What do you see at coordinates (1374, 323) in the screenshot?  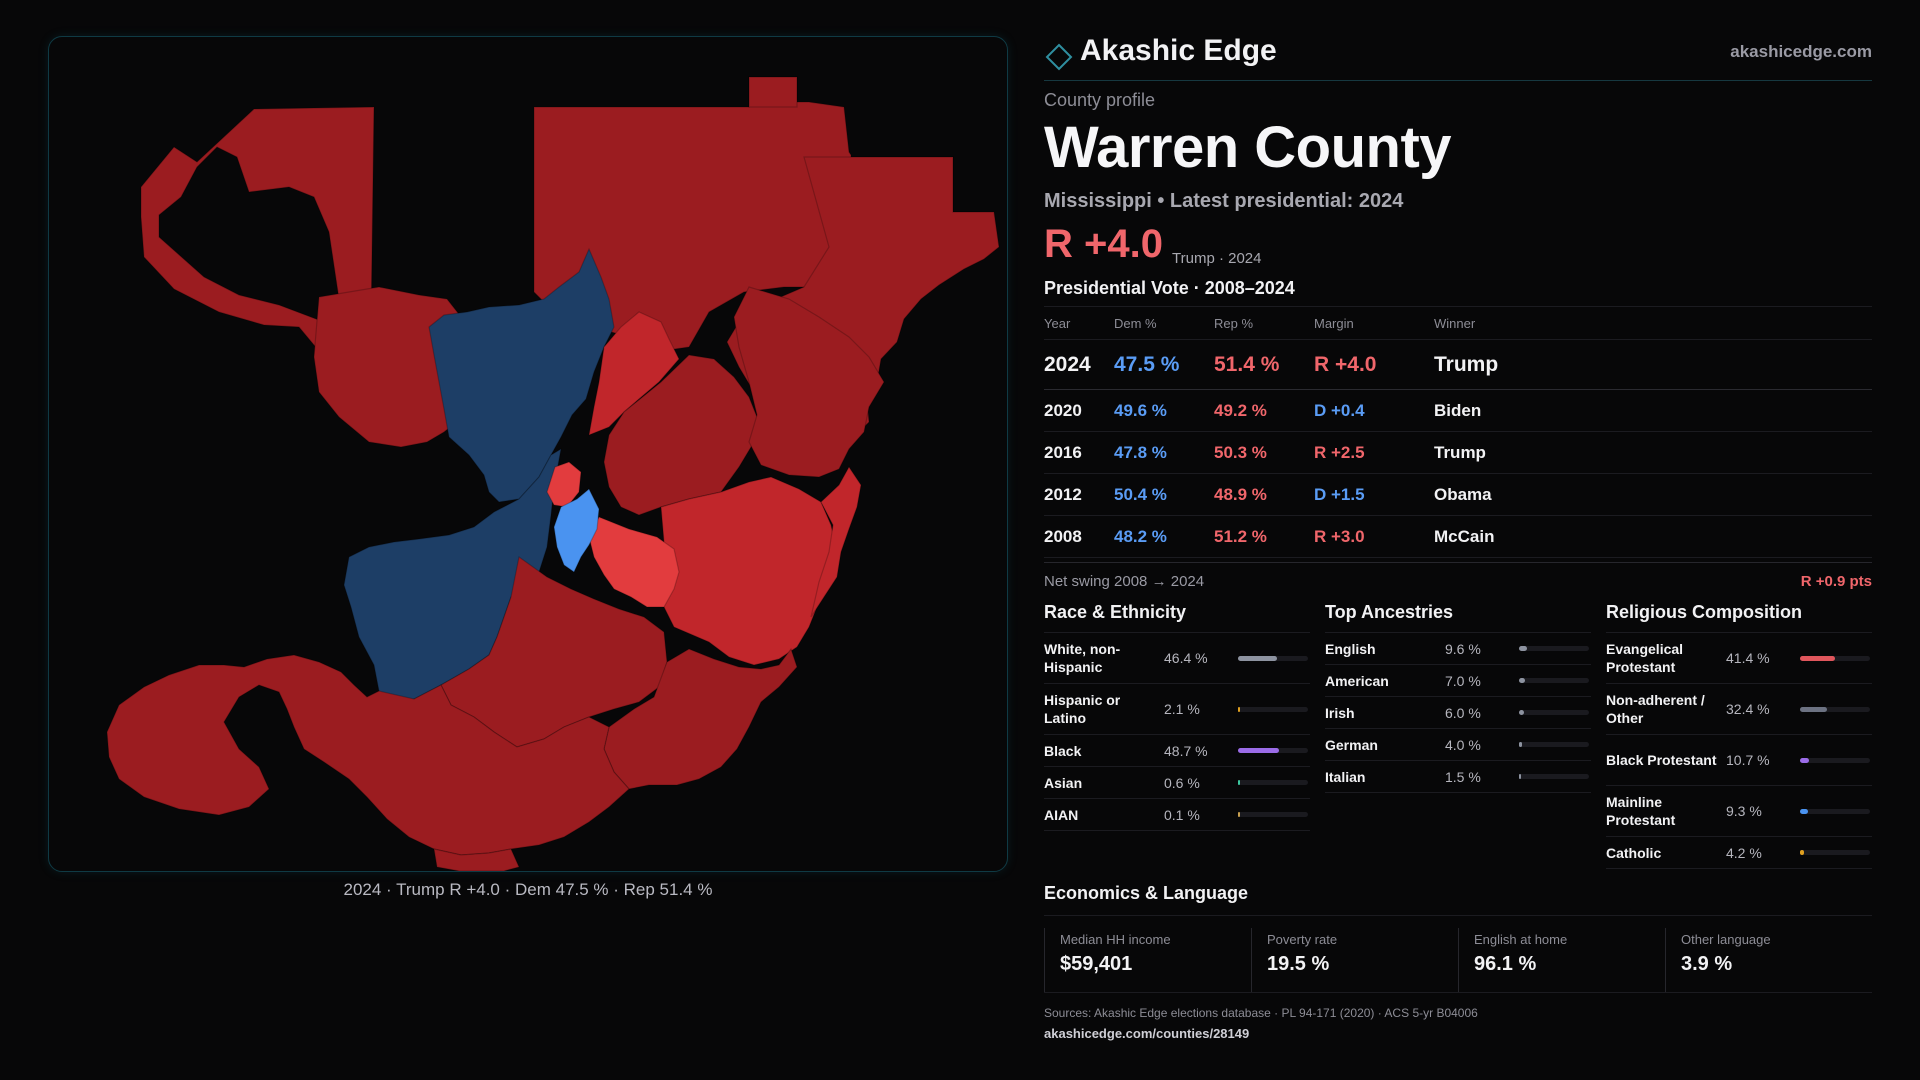 I see `header-margin: Margin` at bounding box center [1374, 323].